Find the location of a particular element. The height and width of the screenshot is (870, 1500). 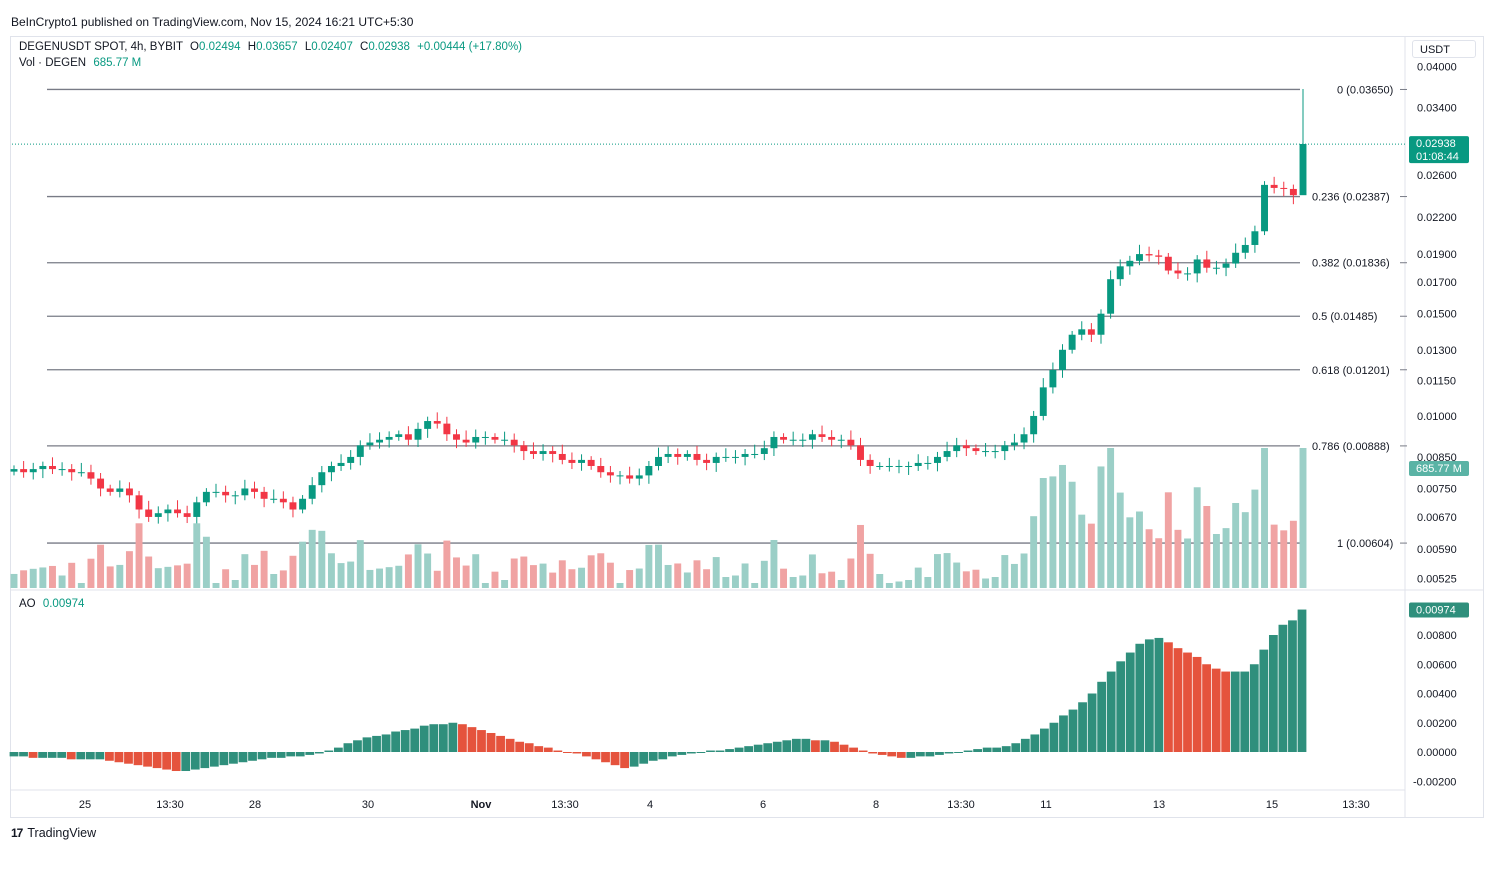

change-value: +0.00444 (+17.80%) is located at coordinates (469, 47).